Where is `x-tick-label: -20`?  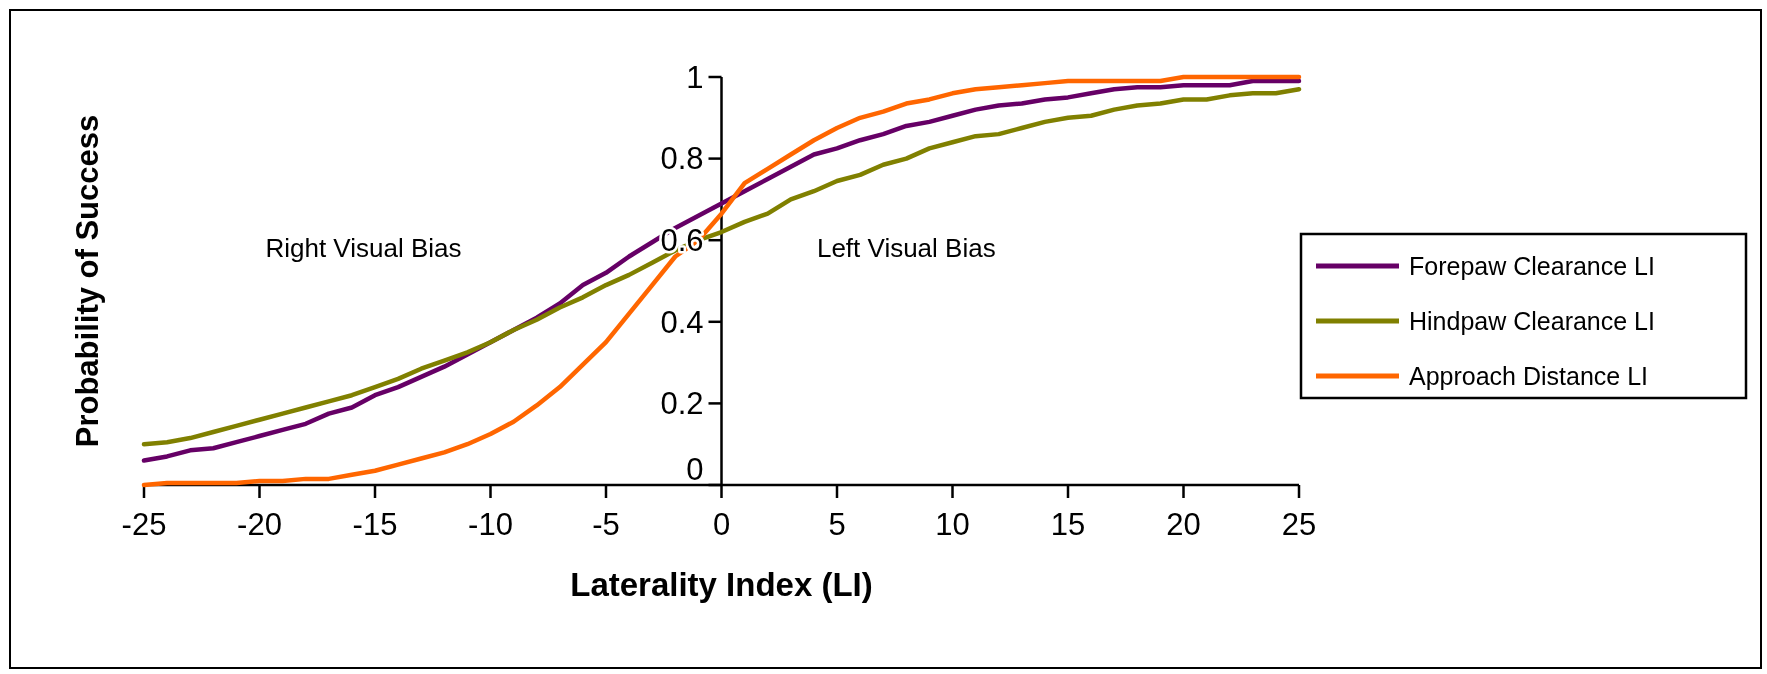 x-tick-label: -20 is located at coordinates (259, 524).